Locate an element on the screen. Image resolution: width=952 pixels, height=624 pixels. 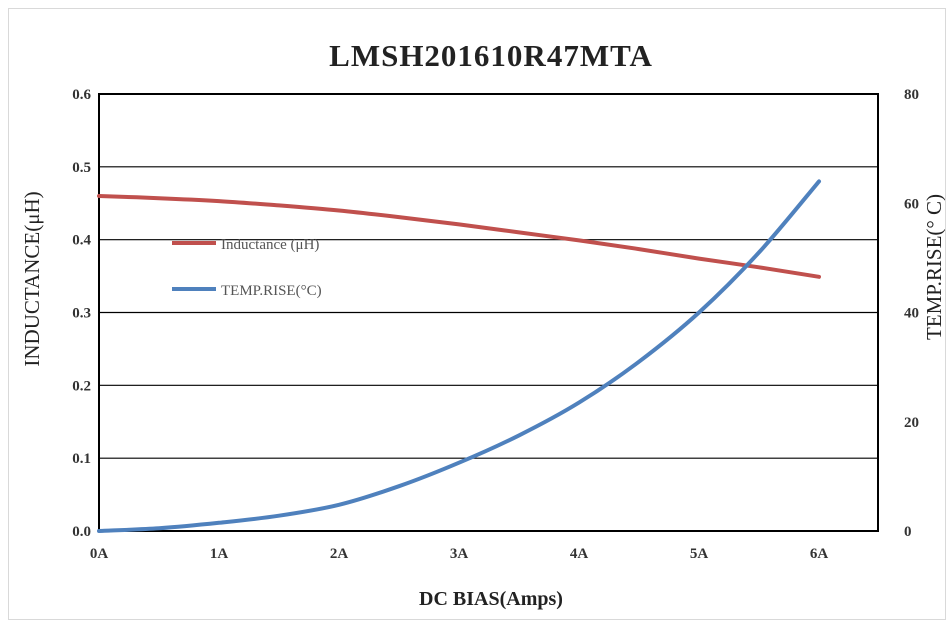
y-left-tick-label: 0.4 is located at coordinates (81, 241).